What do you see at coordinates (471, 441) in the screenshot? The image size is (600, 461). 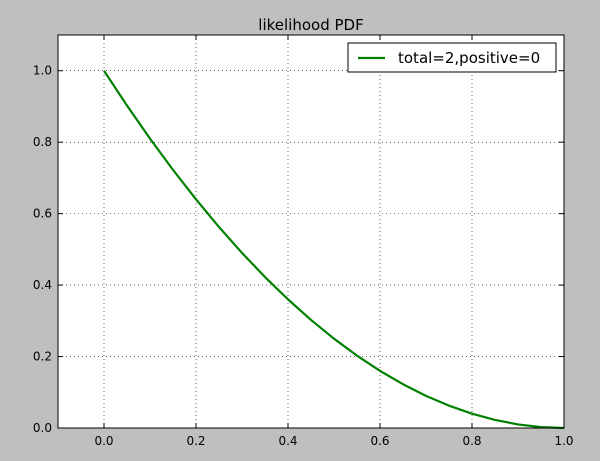 I see `x-tick-label: 0.8` at bounding box center [471, 441].